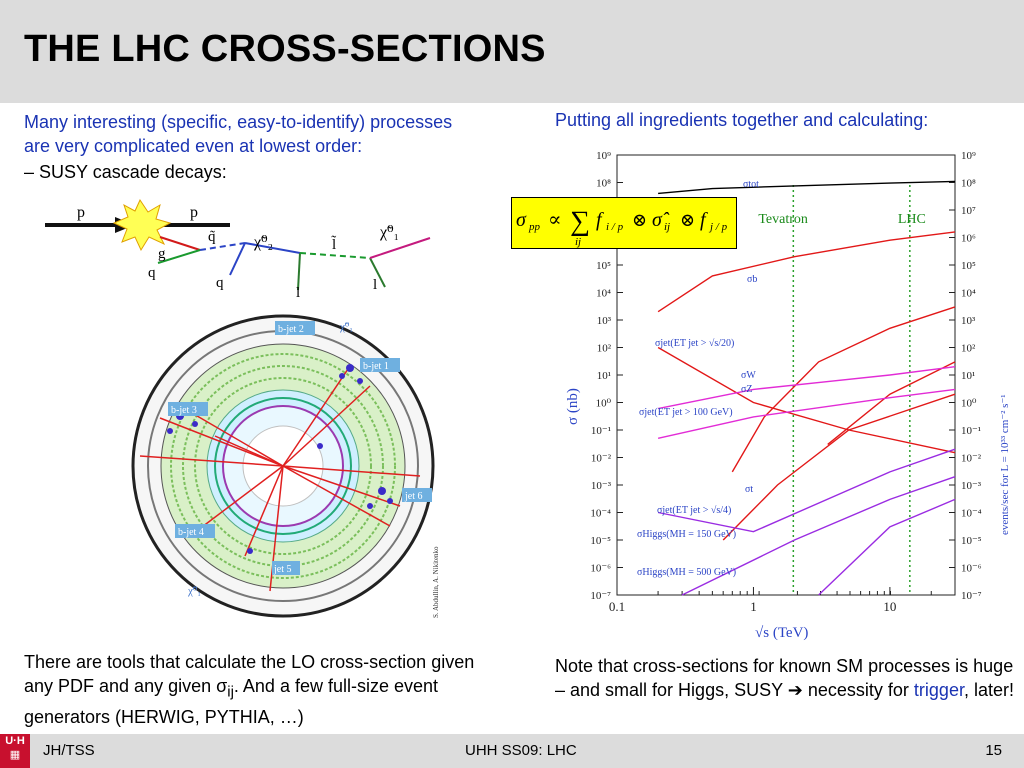  What do you see at coordinates (333, 244) in the screenshot?
I see `slepton-label: l̃` at bounding box center [333, 244].